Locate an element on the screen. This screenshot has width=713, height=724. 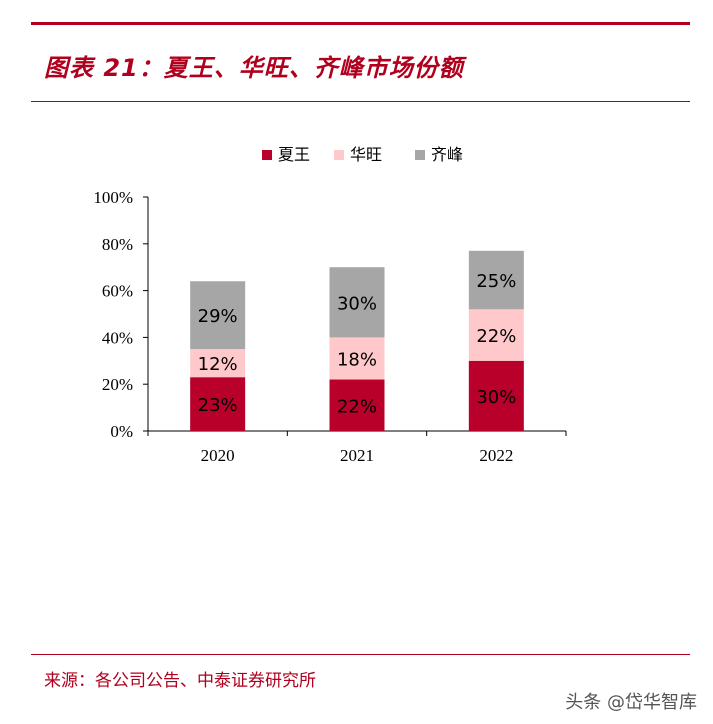
watermark: 头条 @岱华智库 is located at coordinates (631, 702).